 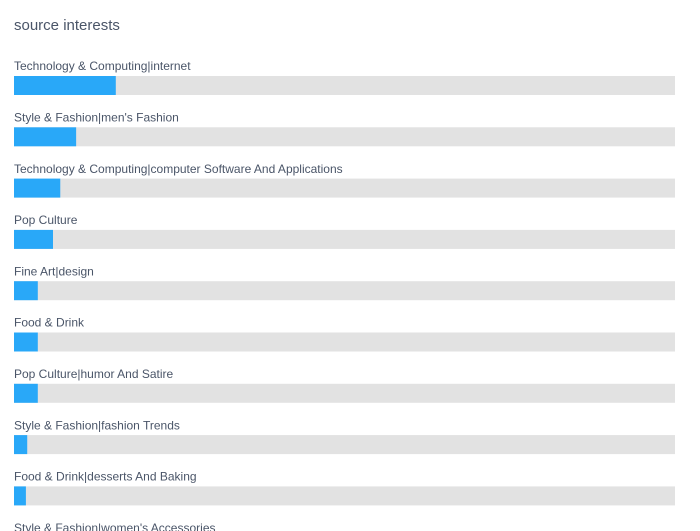 What do you see at coordinates (96, 117) in the screenshot?
I see `bar-label: Style & Fashion|men's Fashion` at bounding box center [96, 117].